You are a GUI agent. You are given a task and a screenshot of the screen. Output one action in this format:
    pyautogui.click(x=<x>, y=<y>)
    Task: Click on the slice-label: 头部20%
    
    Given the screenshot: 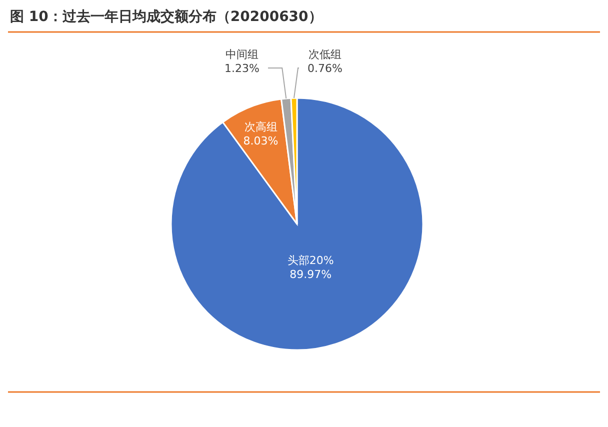 What is the action you would take?
    pyautogui.click(x=310, y=260)
    